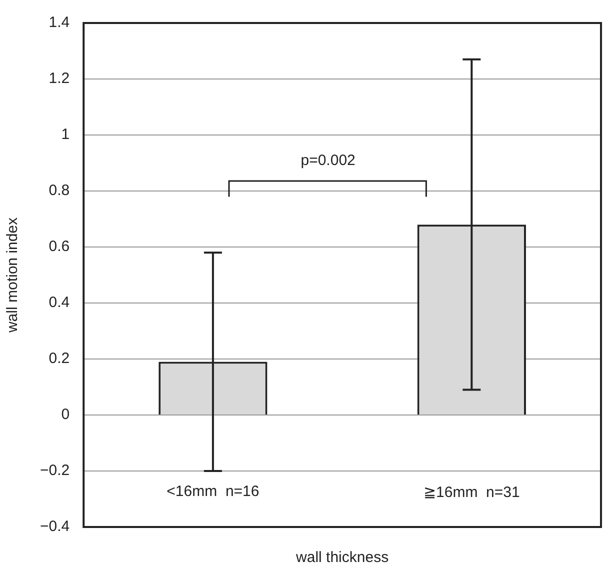 The image size is (603, 571). I want to click on y-axis-title: wall motion index, so click(13, 275).